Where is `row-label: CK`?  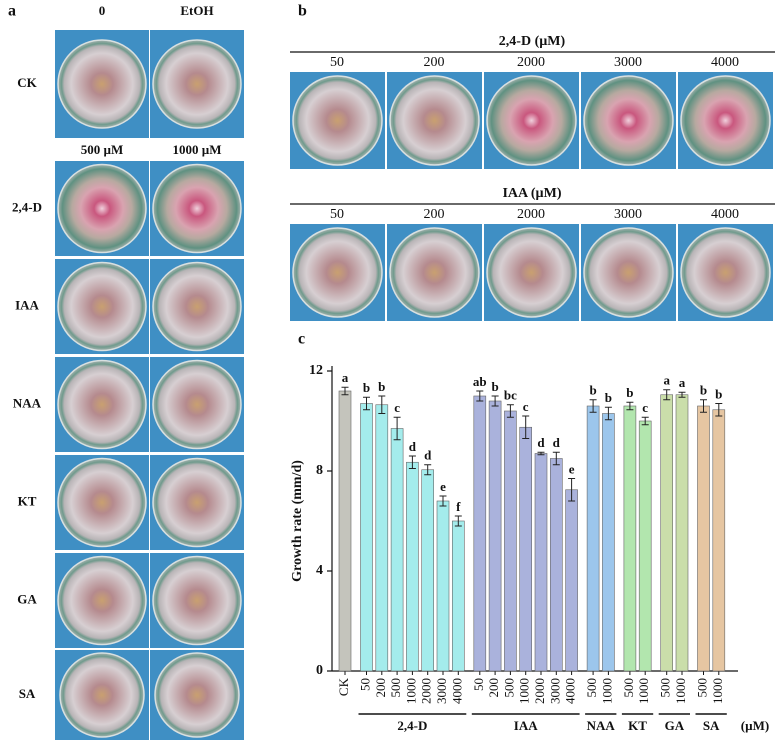 row-label: CK is located at coordinates (27, 82).